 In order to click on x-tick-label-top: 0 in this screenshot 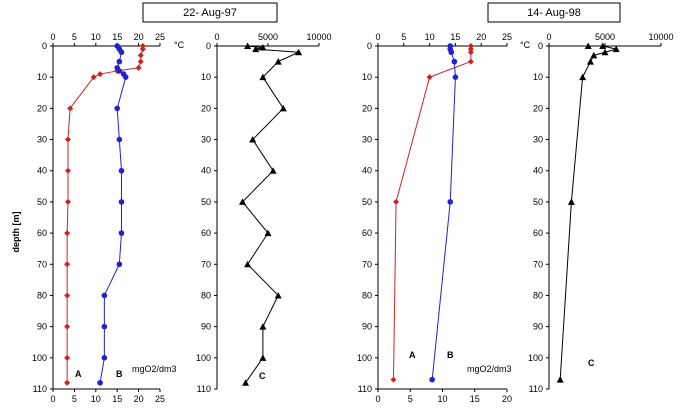, I will do `click(52, 37)`.